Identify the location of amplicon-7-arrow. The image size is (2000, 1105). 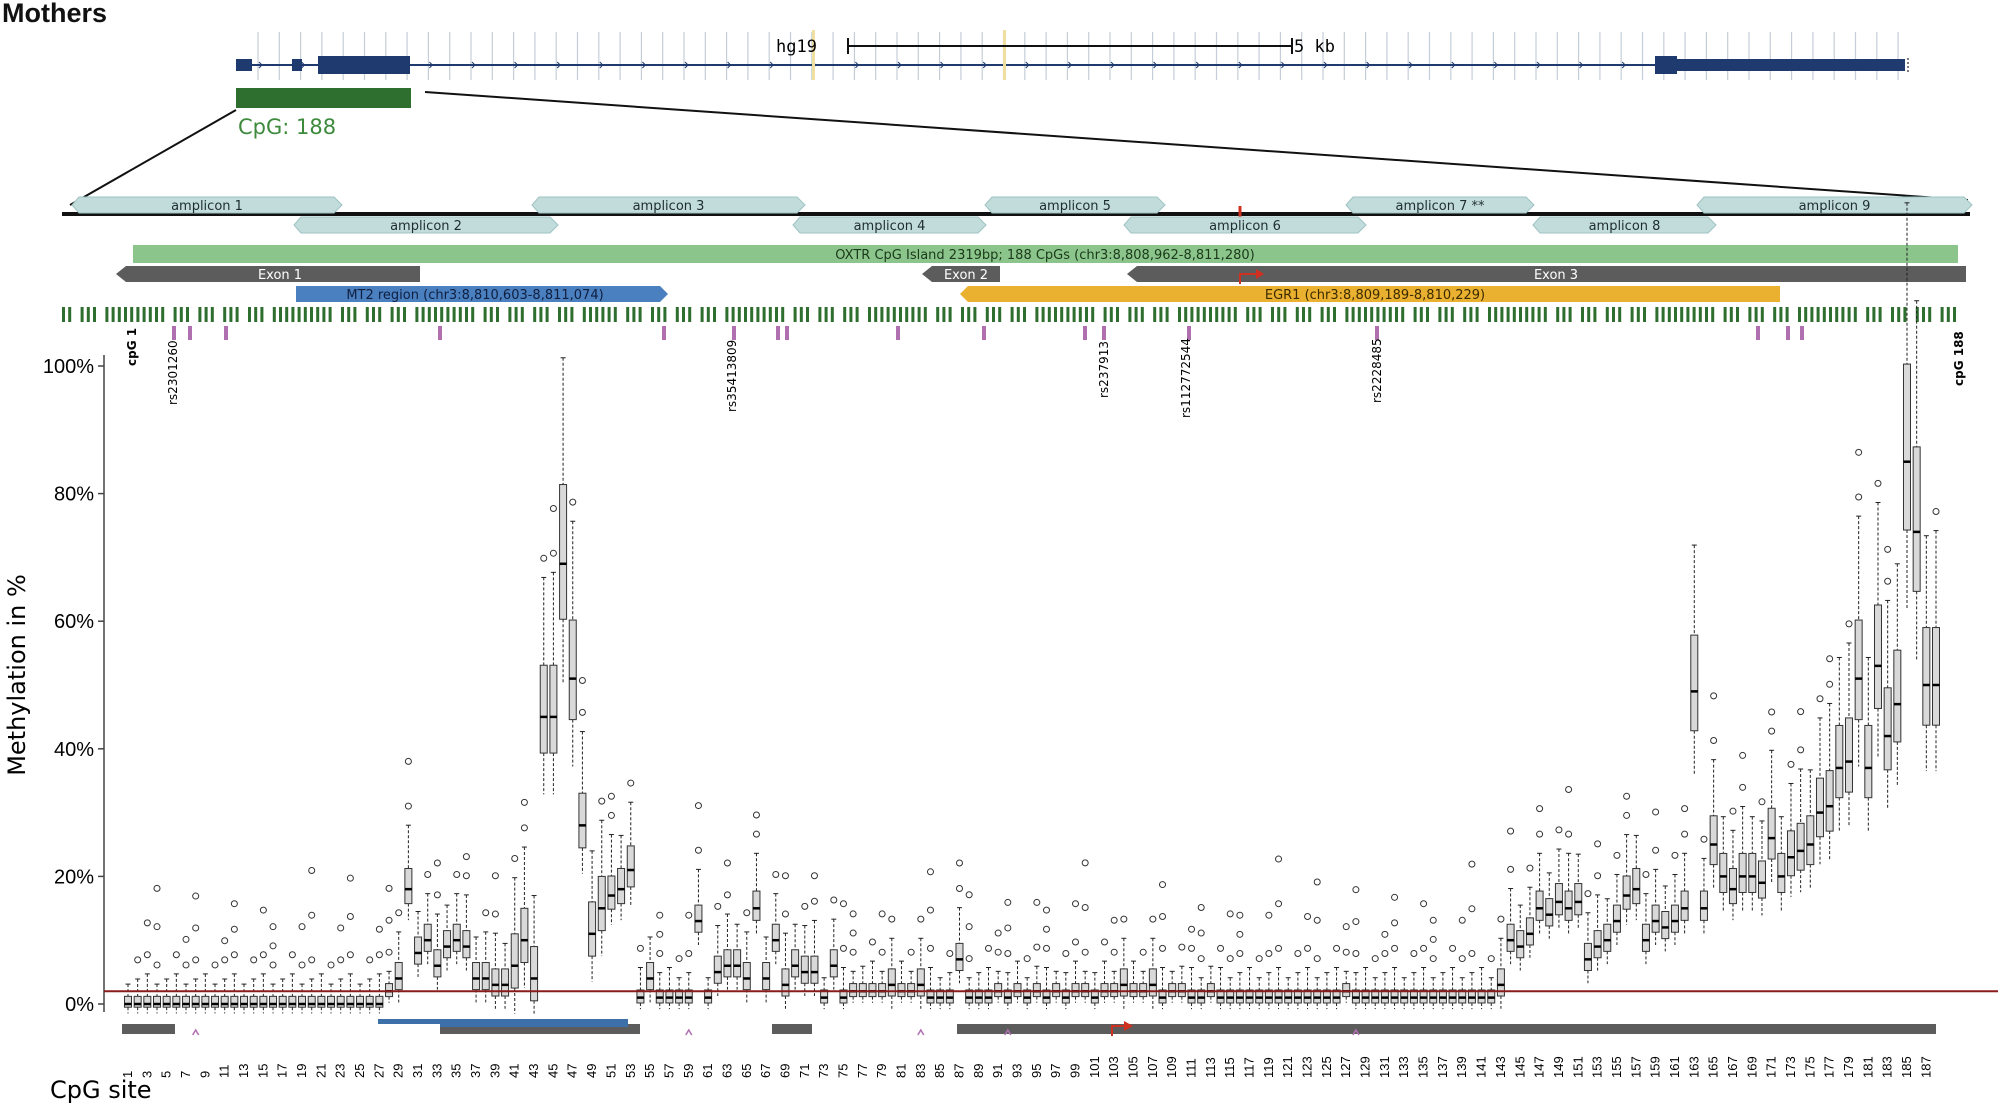
(1440, 205).